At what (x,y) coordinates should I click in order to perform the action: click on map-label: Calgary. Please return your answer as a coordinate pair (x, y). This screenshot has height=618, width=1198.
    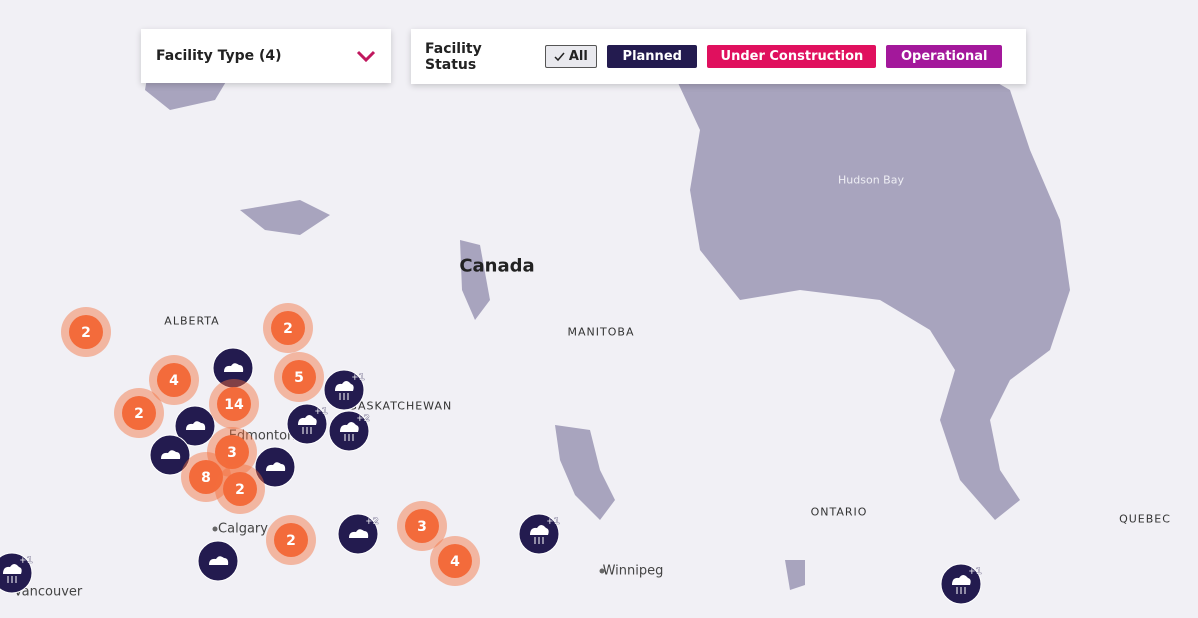
    Looking at the image, I should click on (243, 529).